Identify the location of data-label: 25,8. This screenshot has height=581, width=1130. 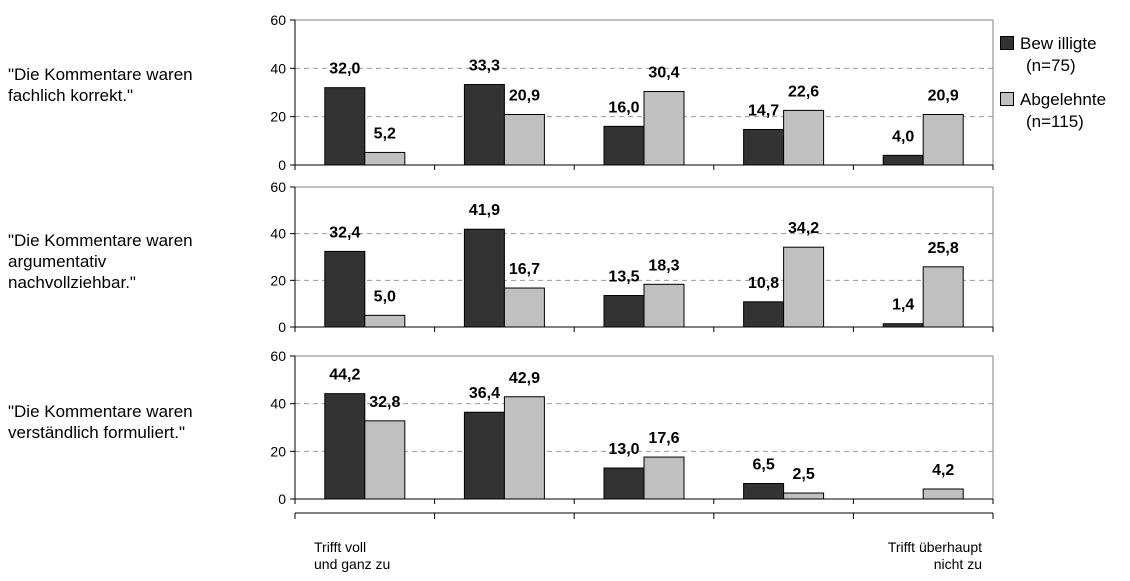
(943, 248).